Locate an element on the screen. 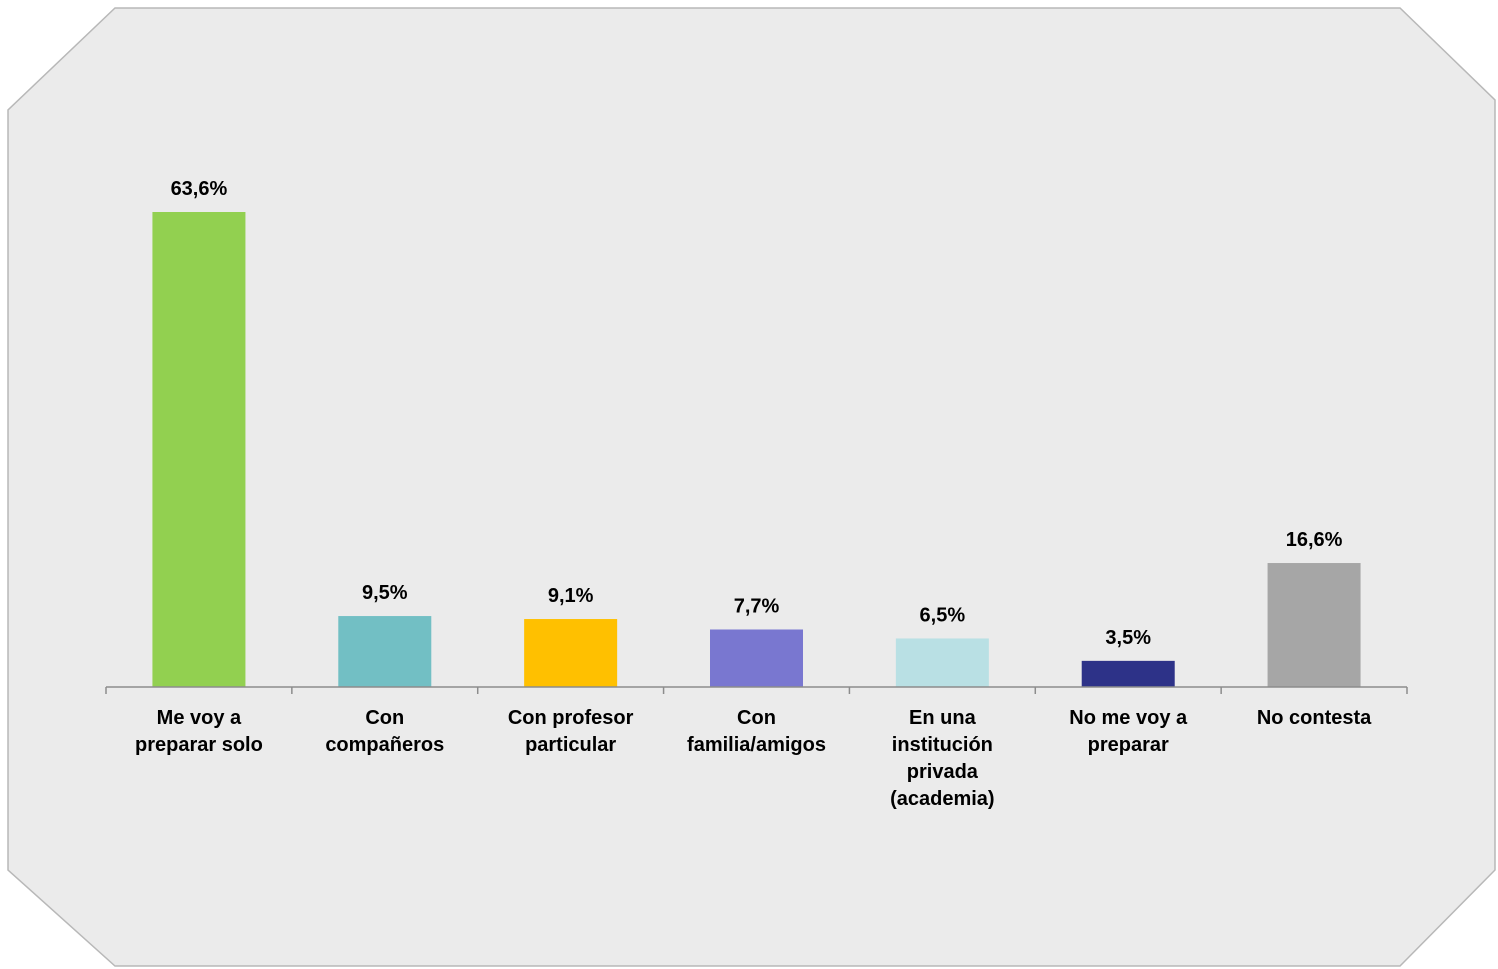 This screenshot has height=969, width=1498. label-line: preparar is located at coordinates (1128, 745).